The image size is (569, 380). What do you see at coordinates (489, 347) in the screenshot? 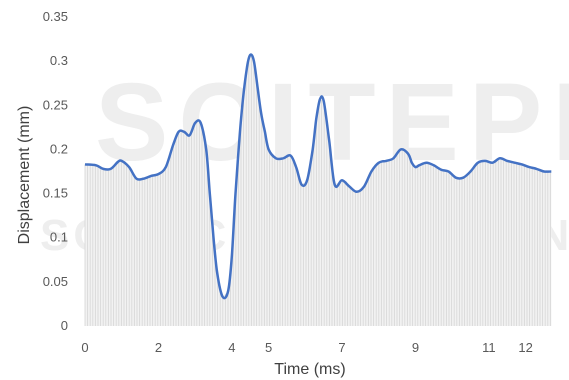
I see `x-tick-label: 11` at bounding box center [489, 347].